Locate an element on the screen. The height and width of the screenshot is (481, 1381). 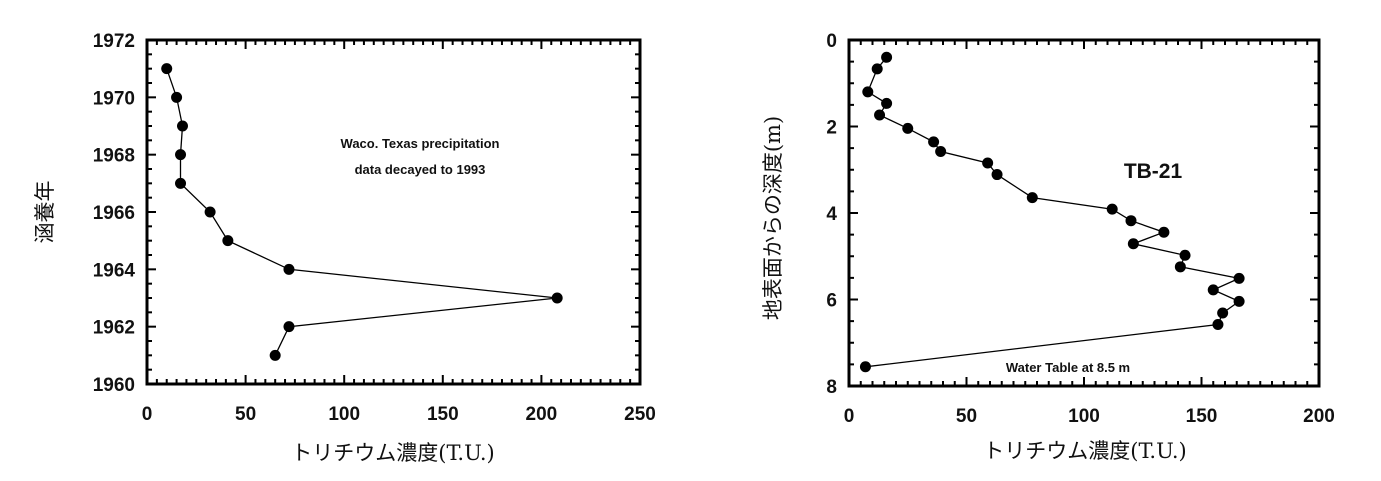
annotation-line-1: Waco. Texas precipitation is located at coordinates (420, 143).